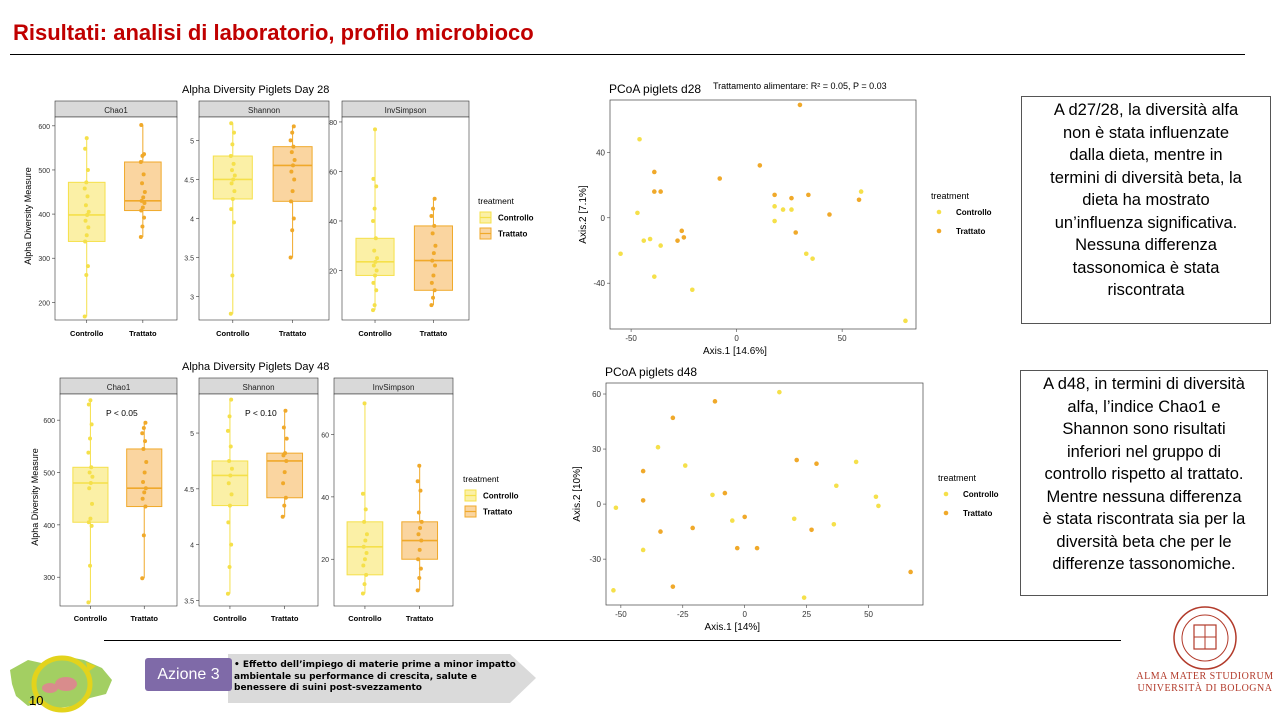 This screenshot has width=1280, height=720. I want to click on legend-key, so click(946, 494).